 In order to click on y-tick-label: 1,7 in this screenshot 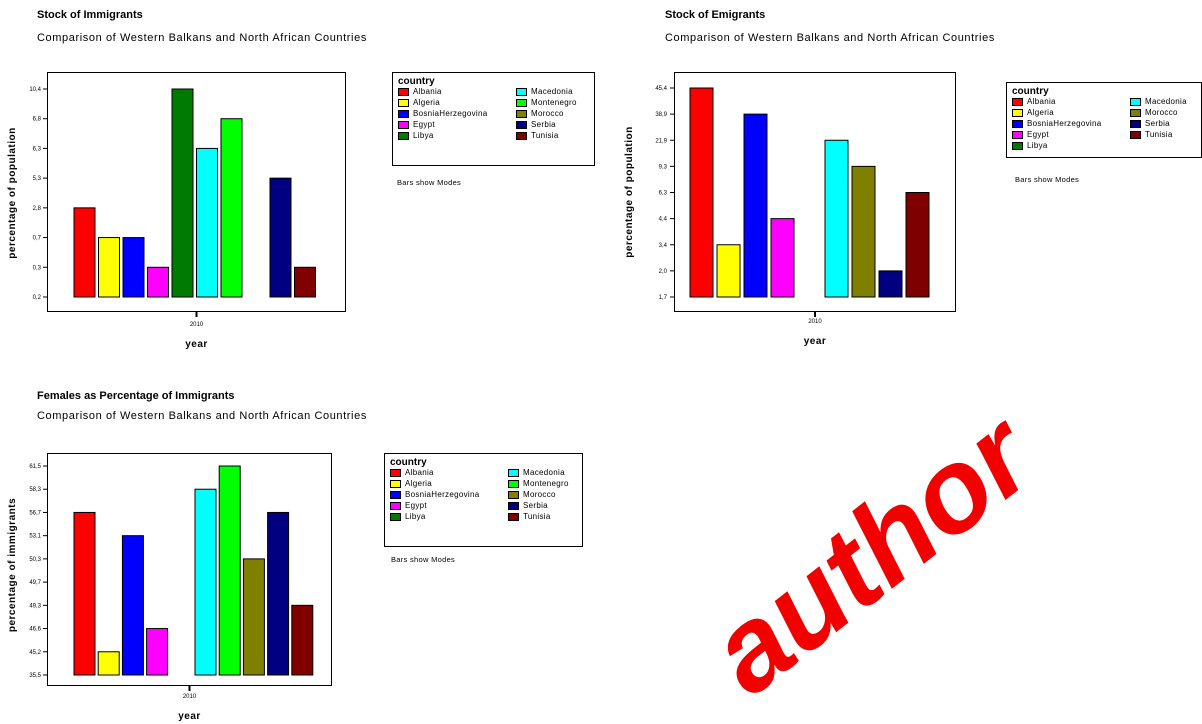, I will do `click(663, 298)`.